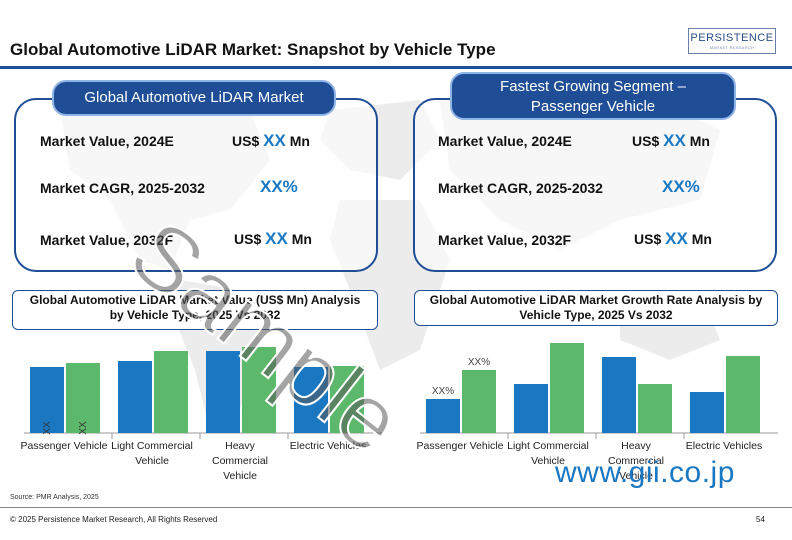 The height and width of the screenshot is (540, 792). I want to click on left-row-suffix-1: Mn, so click(297, 141).